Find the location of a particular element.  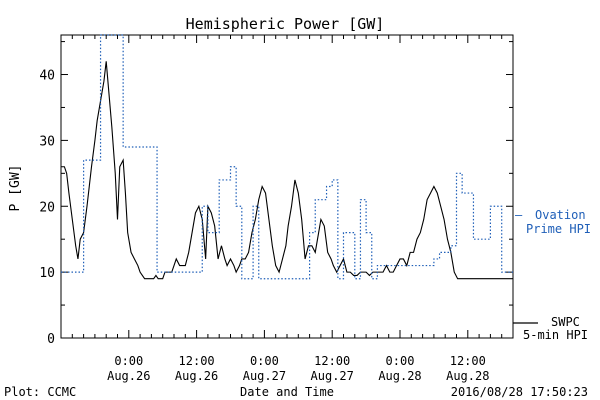

chart-title: Hemispheric Power [GW] is located at coordinates (285, 24).